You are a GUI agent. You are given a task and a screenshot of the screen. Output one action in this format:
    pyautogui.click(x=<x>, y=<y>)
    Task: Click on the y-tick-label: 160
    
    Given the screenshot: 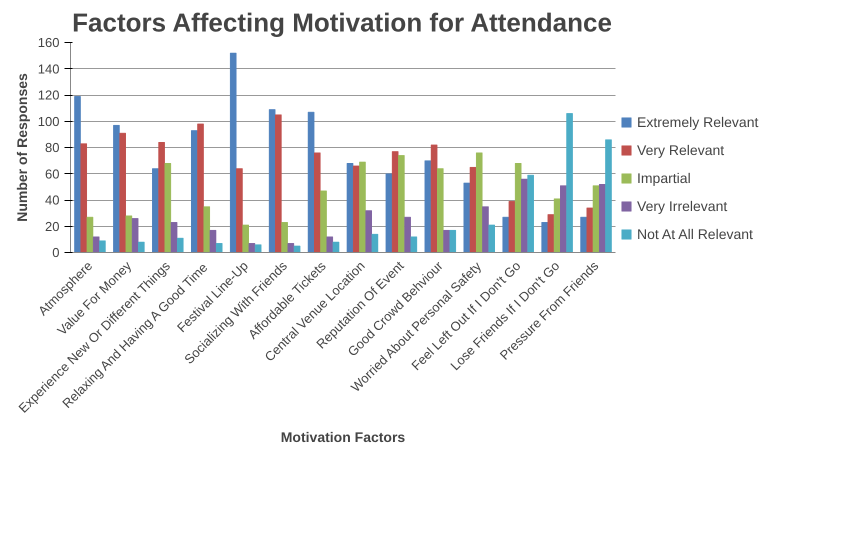 What is the action you would take?
    pyautogui.click(x=49, y=42)
    